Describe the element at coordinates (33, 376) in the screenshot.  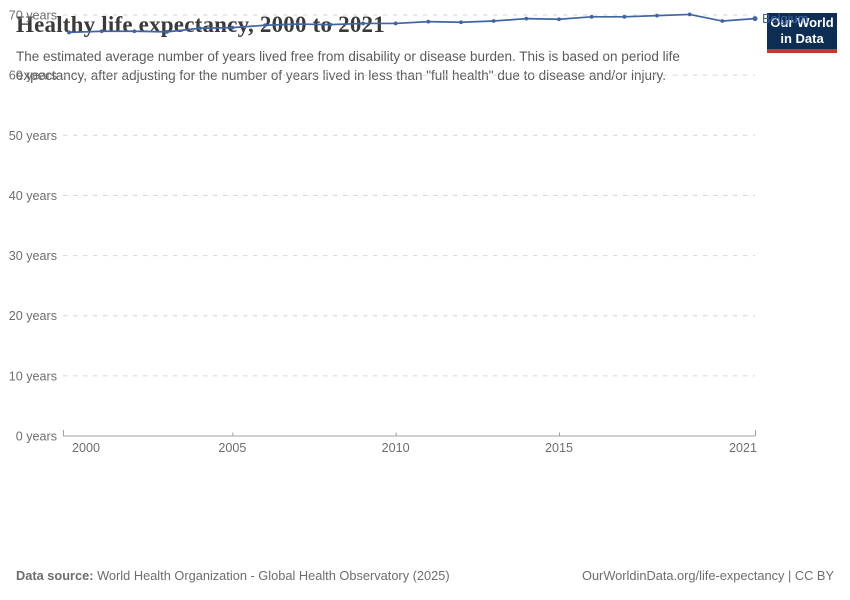
I see `y-axis-tick-label: 10 years` at that location.